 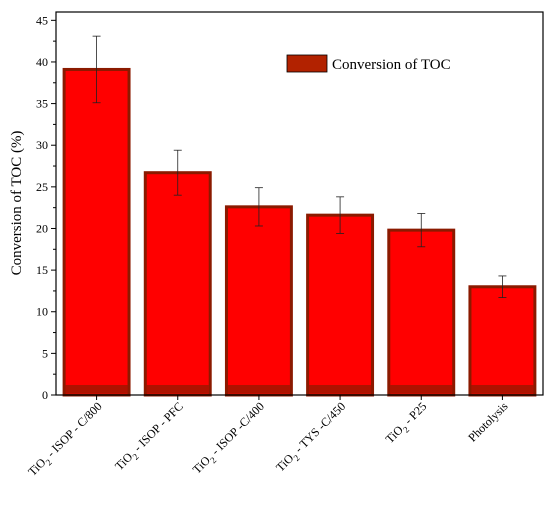 I want to click on legend: Conversion of TOC, so click(x=368, y=63).